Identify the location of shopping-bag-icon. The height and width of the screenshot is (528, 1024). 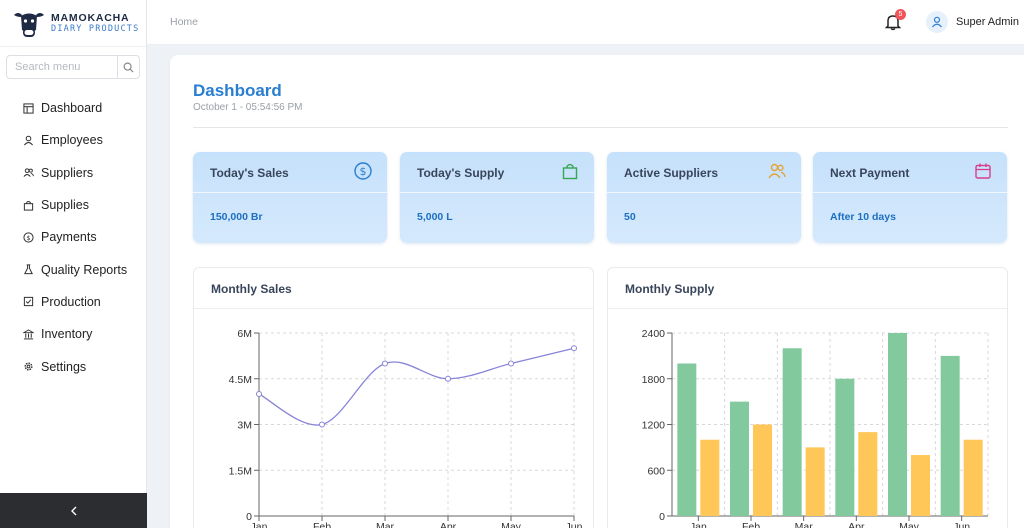
(570, 171).